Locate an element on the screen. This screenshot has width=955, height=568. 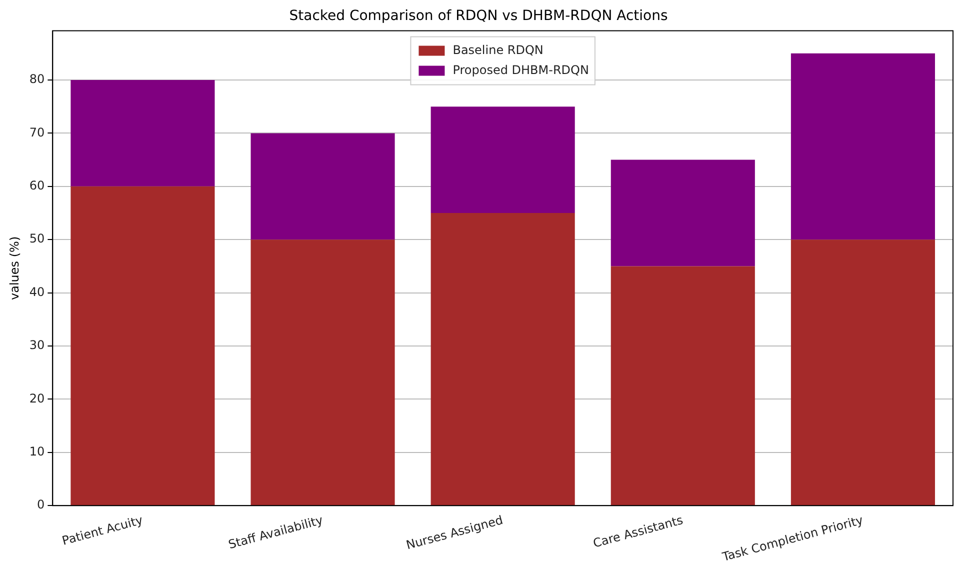
y-tick-label: 30 is located at coordinates (37, 345).